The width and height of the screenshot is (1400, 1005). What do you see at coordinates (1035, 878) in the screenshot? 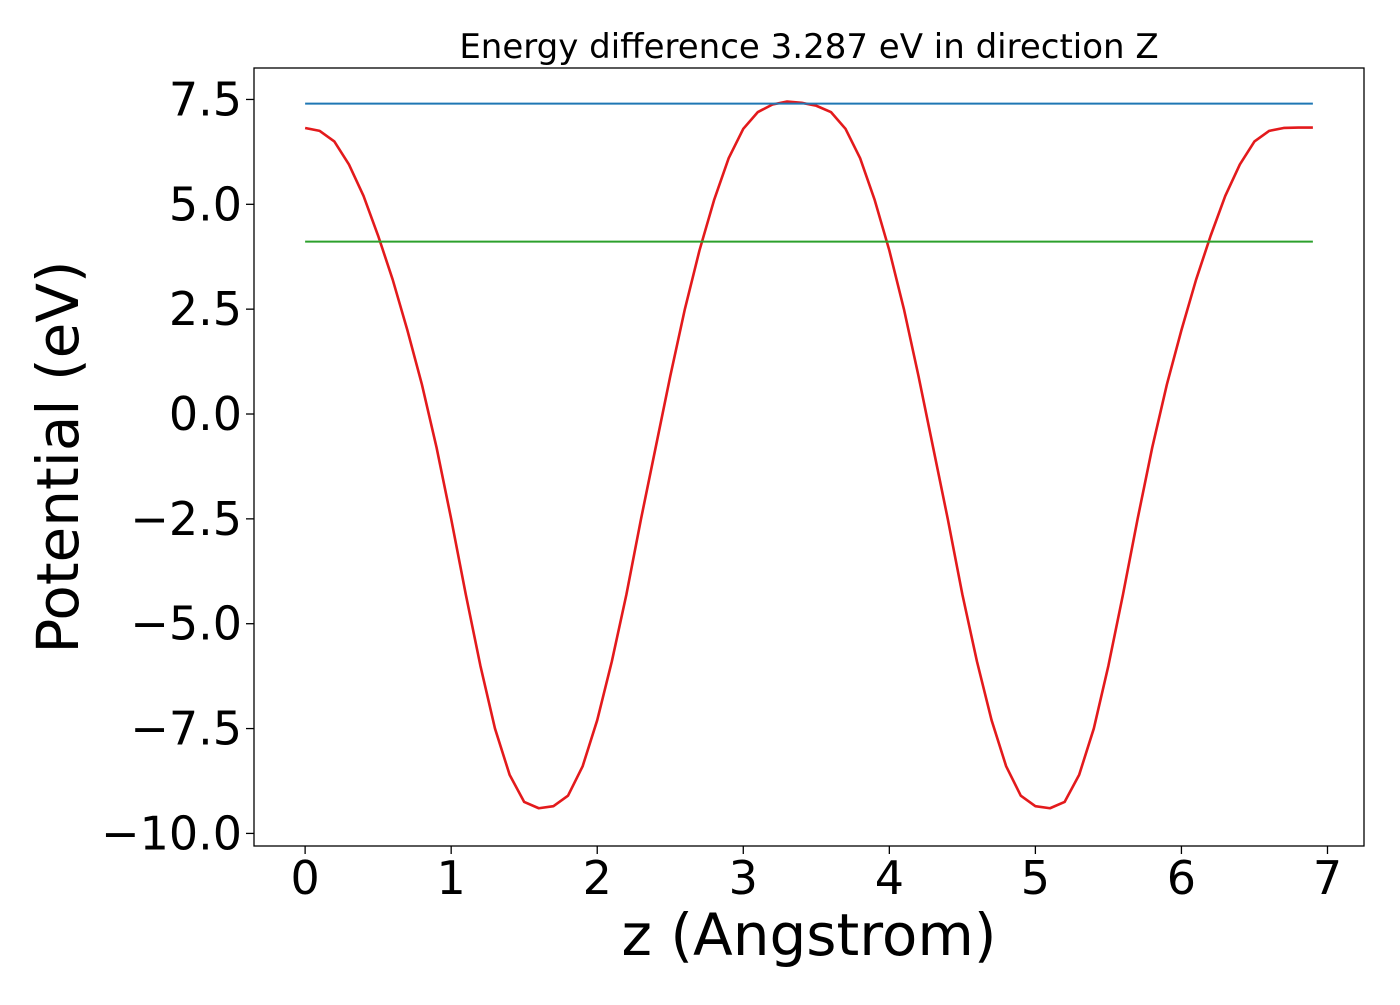
I see `x-tick-label: 5` at bounding box center [1035, 878].